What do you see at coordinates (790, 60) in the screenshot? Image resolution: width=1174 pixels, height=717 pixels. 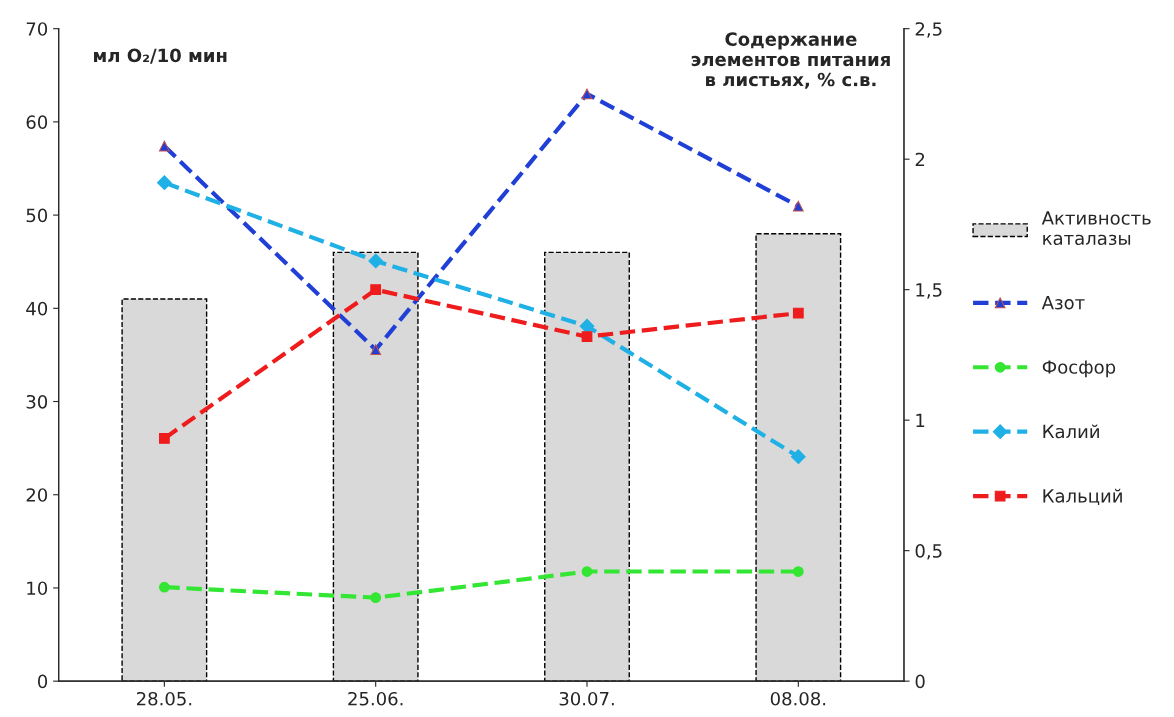 I see `y2-axis-title: Содержание элементов питания в листьях, % с.в.` at bounding box center [790, 60].